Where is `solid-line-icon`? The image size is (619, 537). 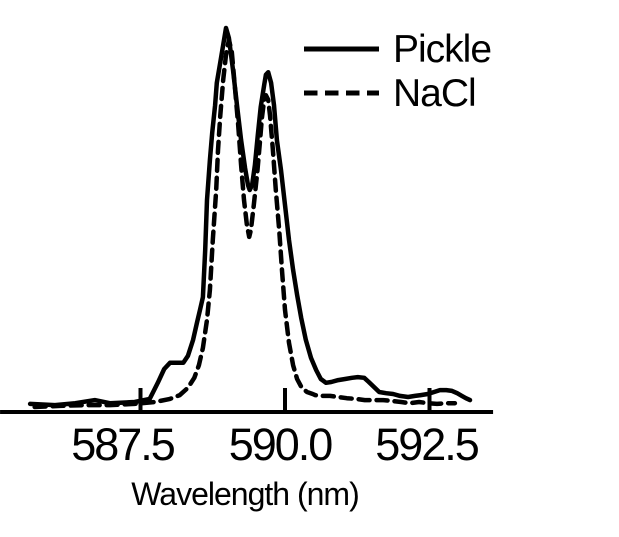
solid-line-icon is located at coordinates (341, 49).